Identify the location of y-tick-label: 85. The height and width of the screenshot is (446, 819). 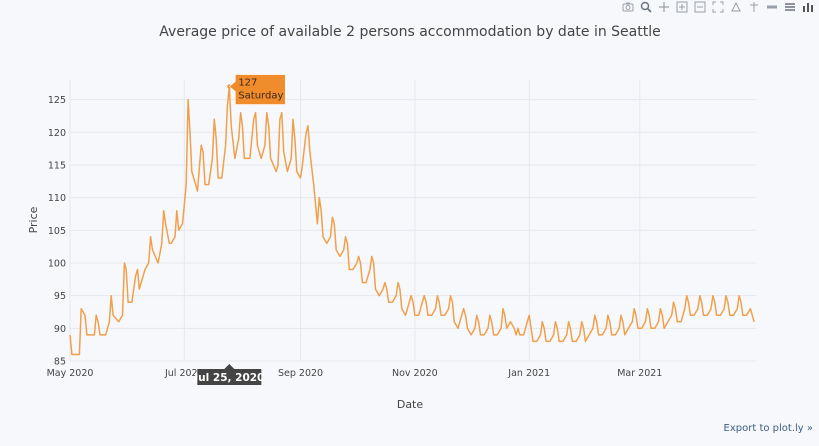
(60, 362).